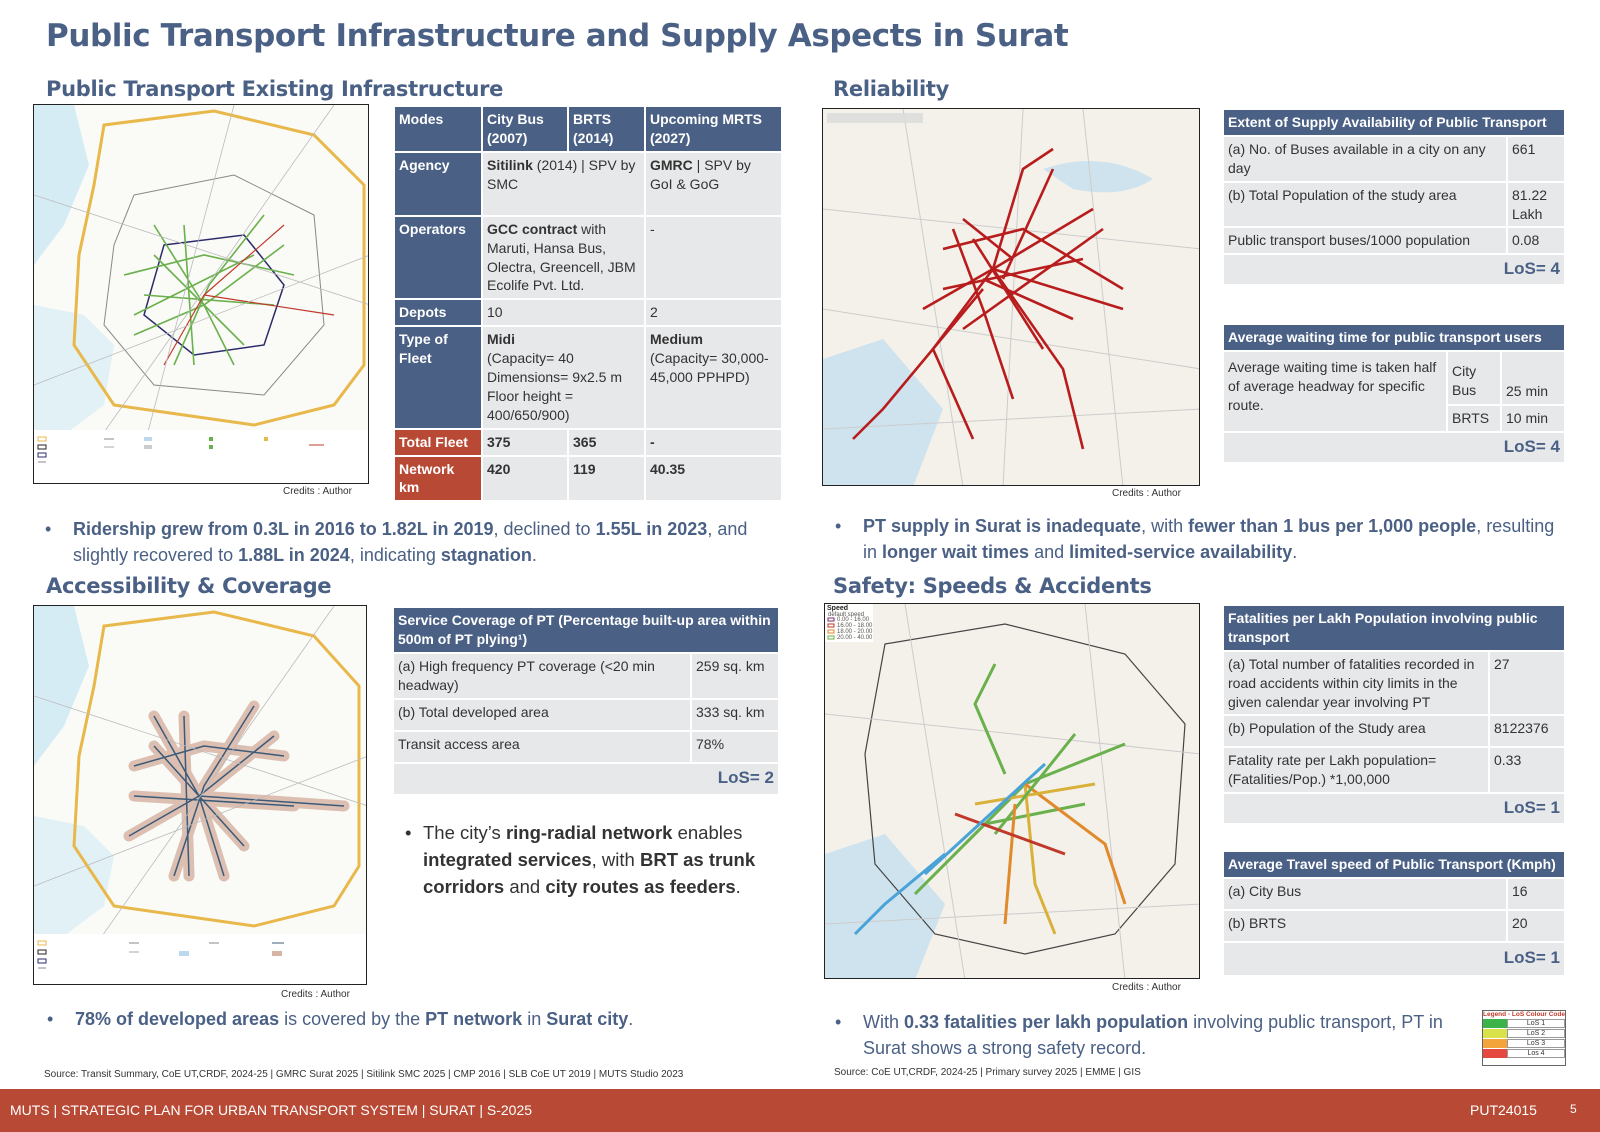  Describe the element at coordinates (563, 313) in the screenshot. I see `depots-bus: 10` at that location.